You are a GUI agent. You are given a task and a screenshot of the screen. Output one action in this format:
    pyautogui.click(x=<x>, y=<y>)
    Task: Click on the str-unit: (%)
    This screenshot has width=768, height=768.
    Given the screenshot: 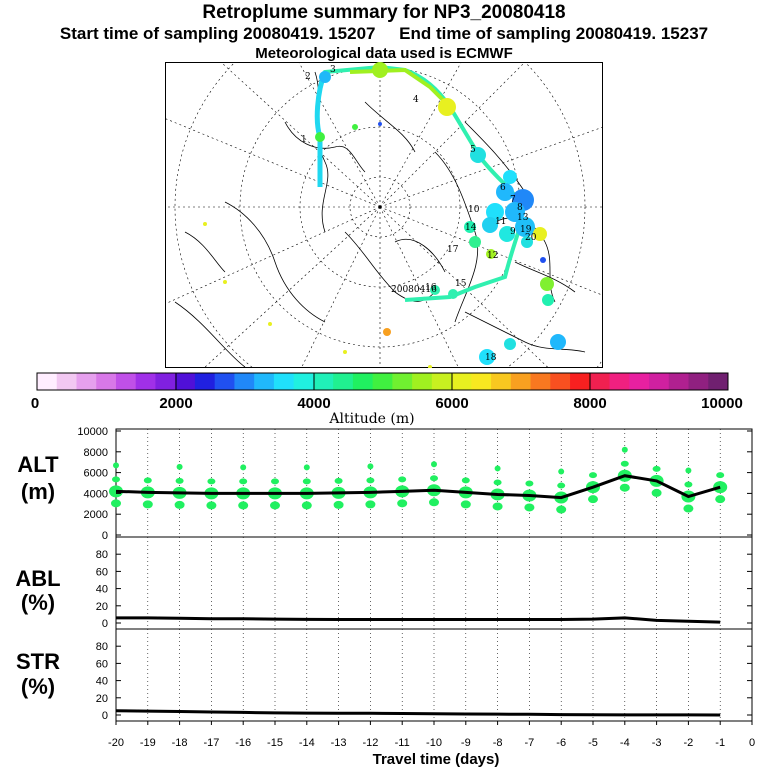 What is the action you would take?
    pyautogui.click(x=38, y=686)
    